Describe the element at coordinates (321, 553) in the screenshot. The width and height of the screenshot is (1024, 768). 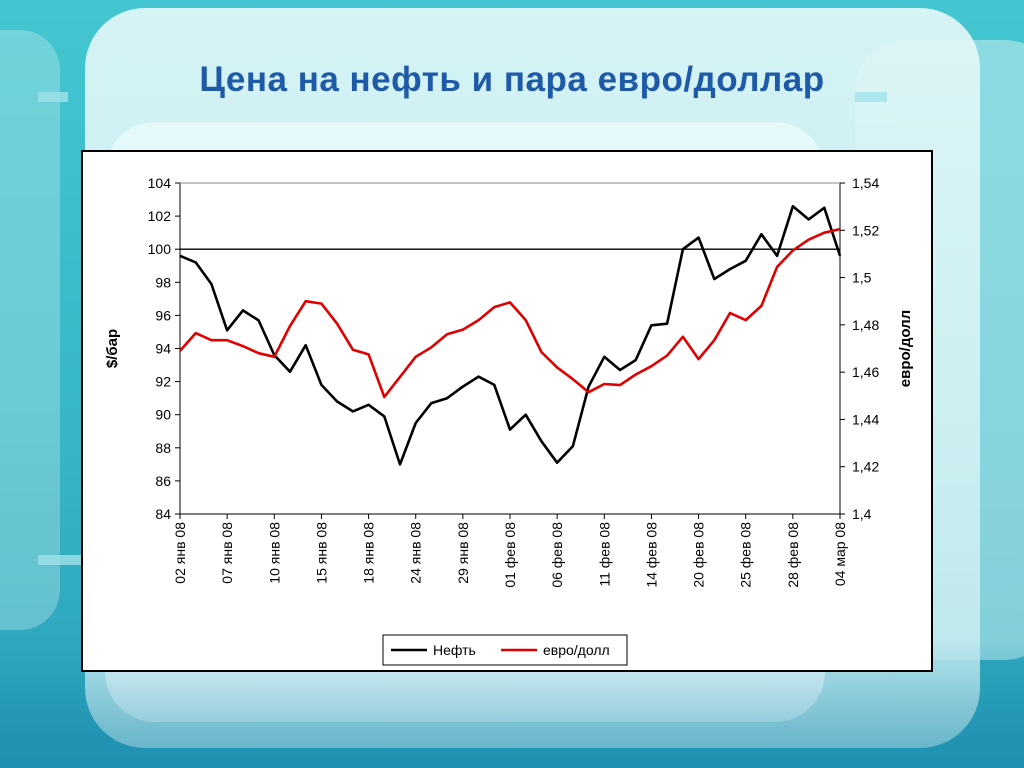
I see `x-tick-label: 15 янв 08` at that location.